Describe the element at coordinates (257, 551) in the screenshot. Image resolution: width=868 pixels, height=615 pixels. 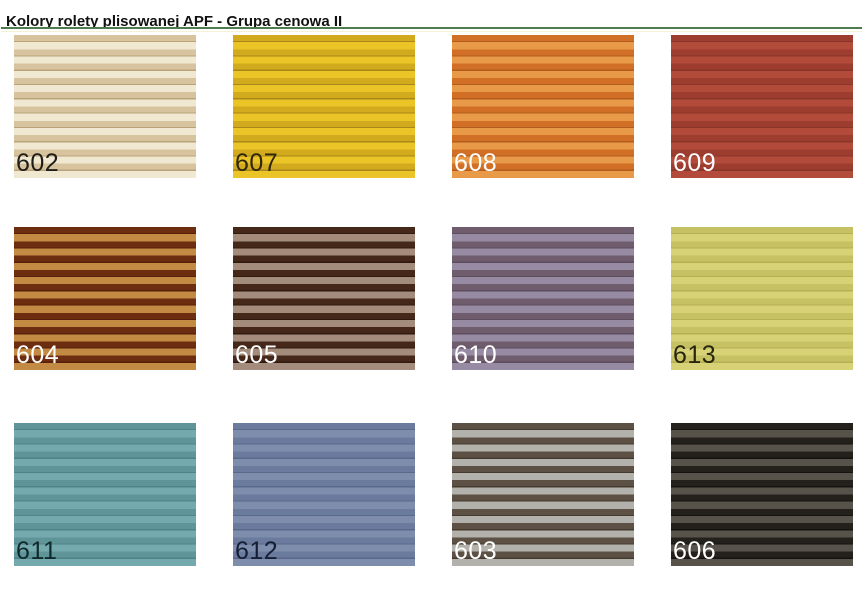
I see `swatch-code-label: 612` at that location.